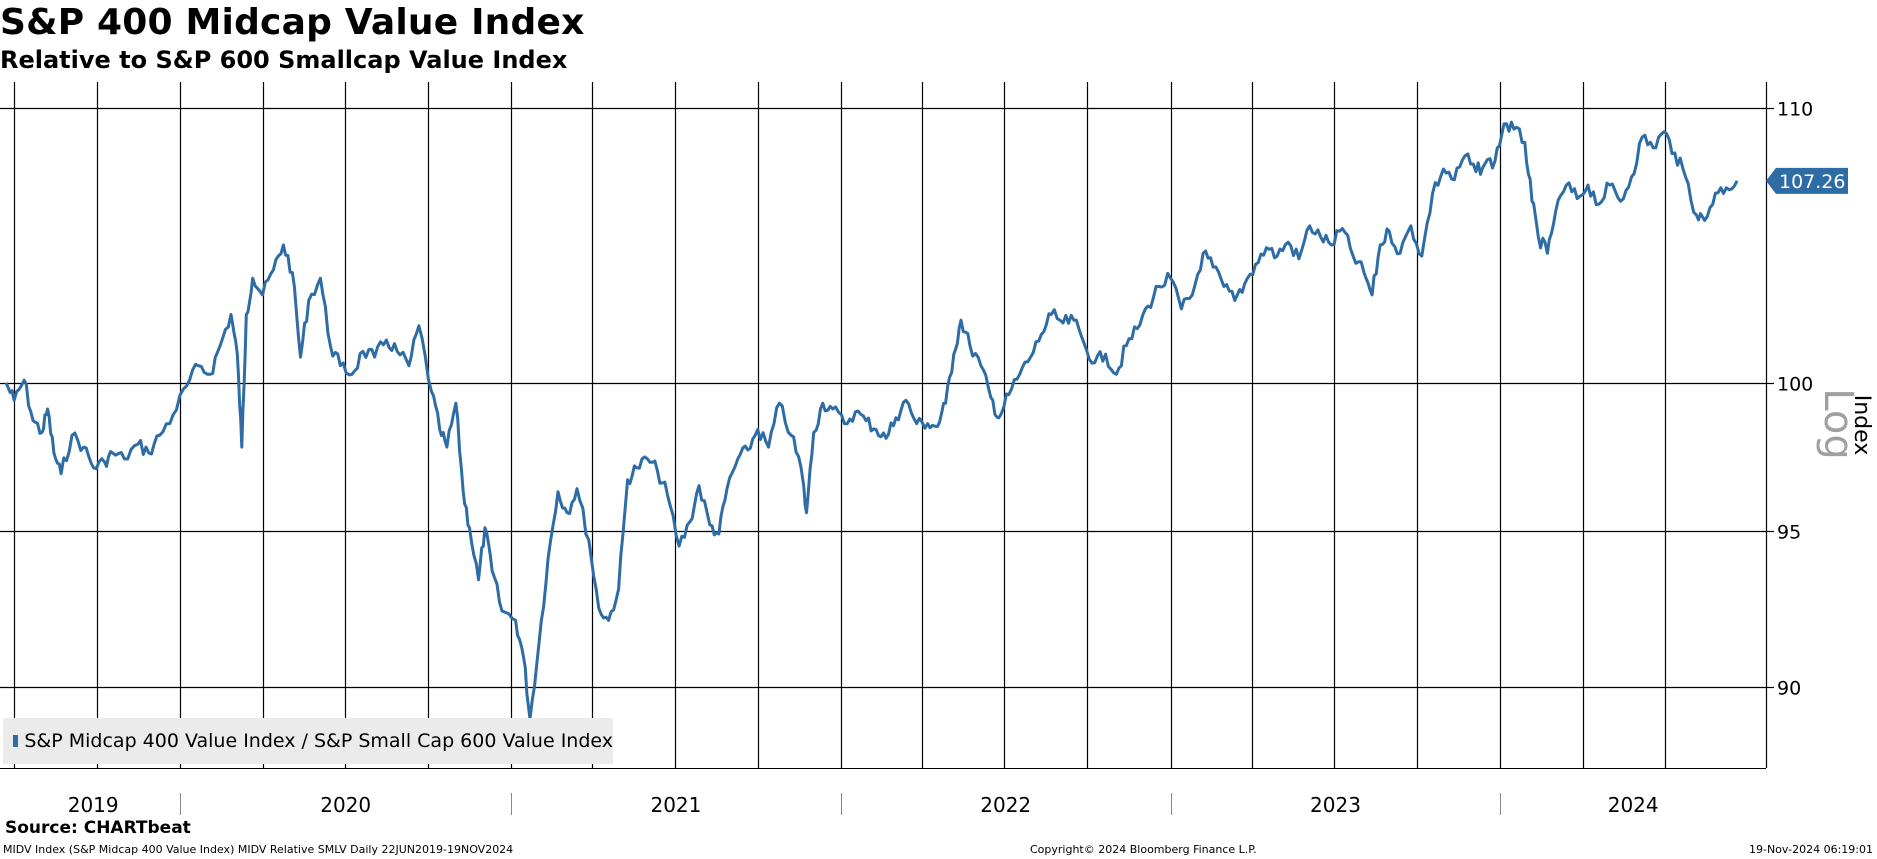 This screenshot has height=859, width=1877. What do you see at coordinates (675, 805) in the screenshot?
I see `x-tick-label: 2021` at bounding box center [675, 805].